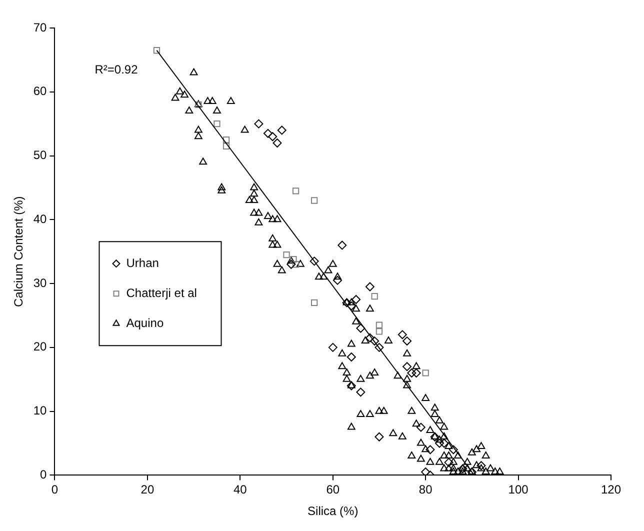 Image resolution: width=644 pixels, height=531 pixels. I want to click on annotation: R²=0.92, so click(116, 69).